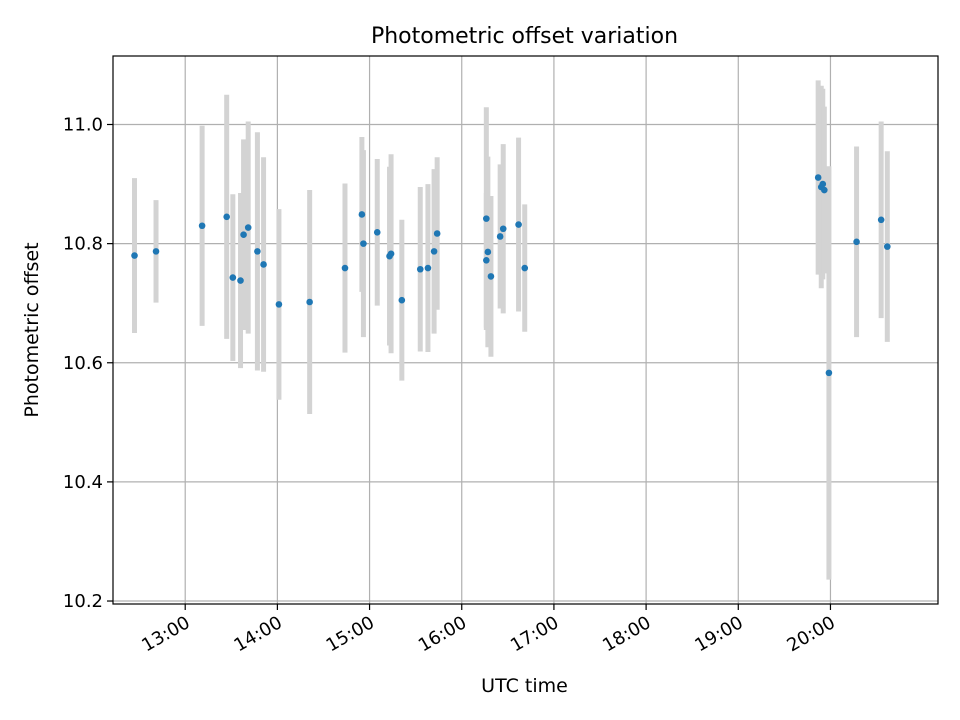 The height and width of the screenshot is (720, 960). What do you see at coordinates (83, 482) in the screenshot?
I see `y-tick-label: 10.4` at bounding box center [83, 482].